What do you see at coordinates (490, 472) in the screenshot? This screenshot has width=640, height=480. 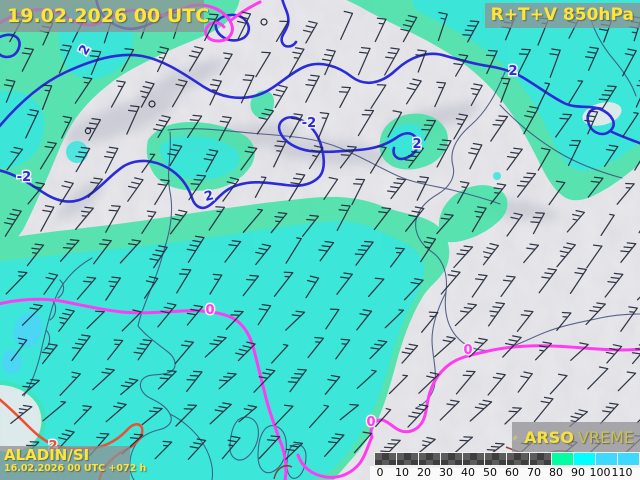 I see `colorbar-tick-label: 50` at bounding box center [490, 472].